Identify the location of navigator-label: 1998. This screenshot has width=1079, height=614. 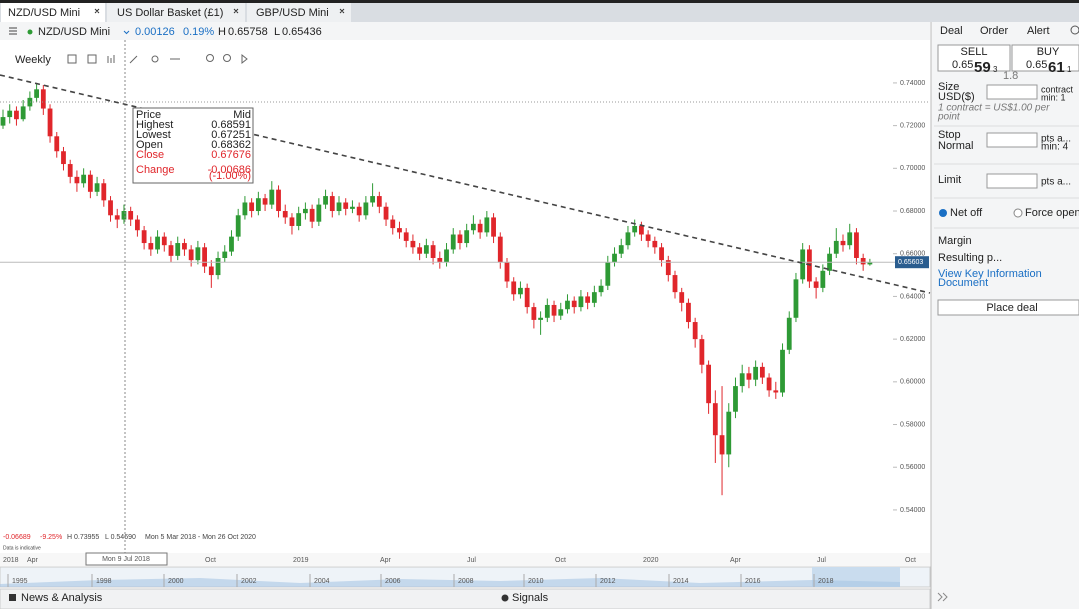
(104, 581).